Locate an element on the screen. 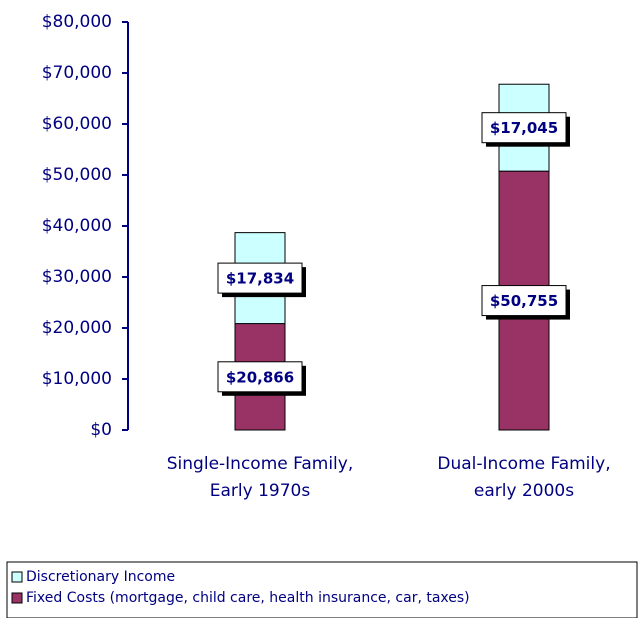 The image size is (638, 618). y-tick-label: $70,000 is located at coordinates (77, 73).